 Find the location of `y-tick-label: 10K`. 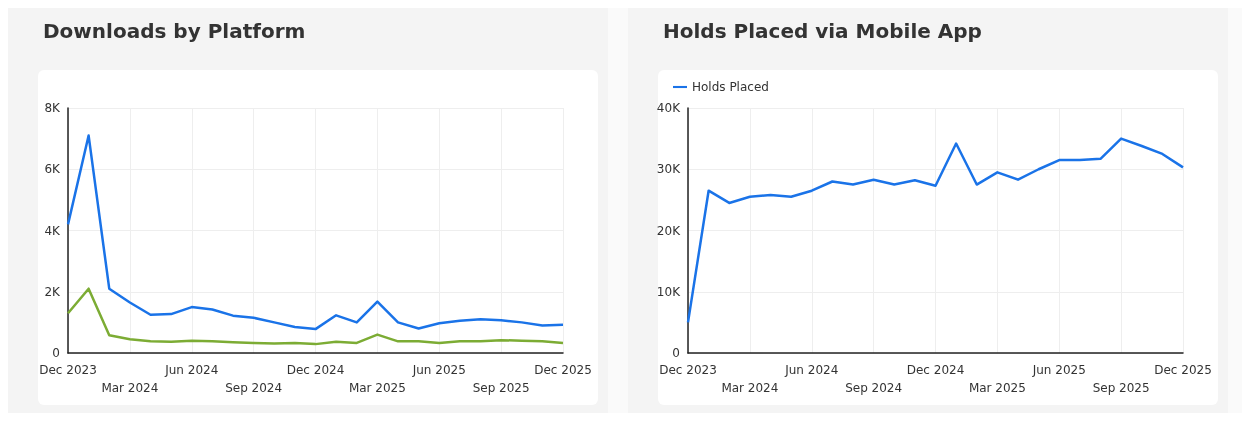

y-tick-label: 10K is located at coordinates (669, 291).